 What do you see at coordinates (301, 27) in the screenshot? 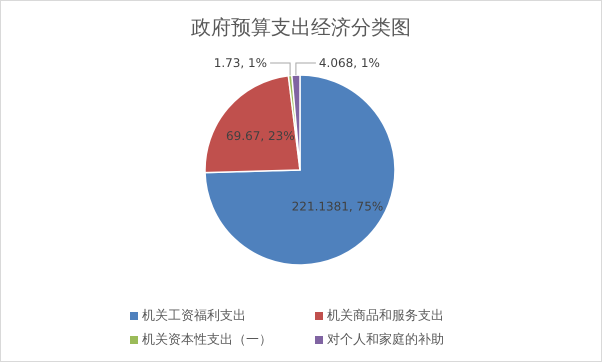
I see `title: 政府预算支出经济分类图` at bounding box center [301, 27].